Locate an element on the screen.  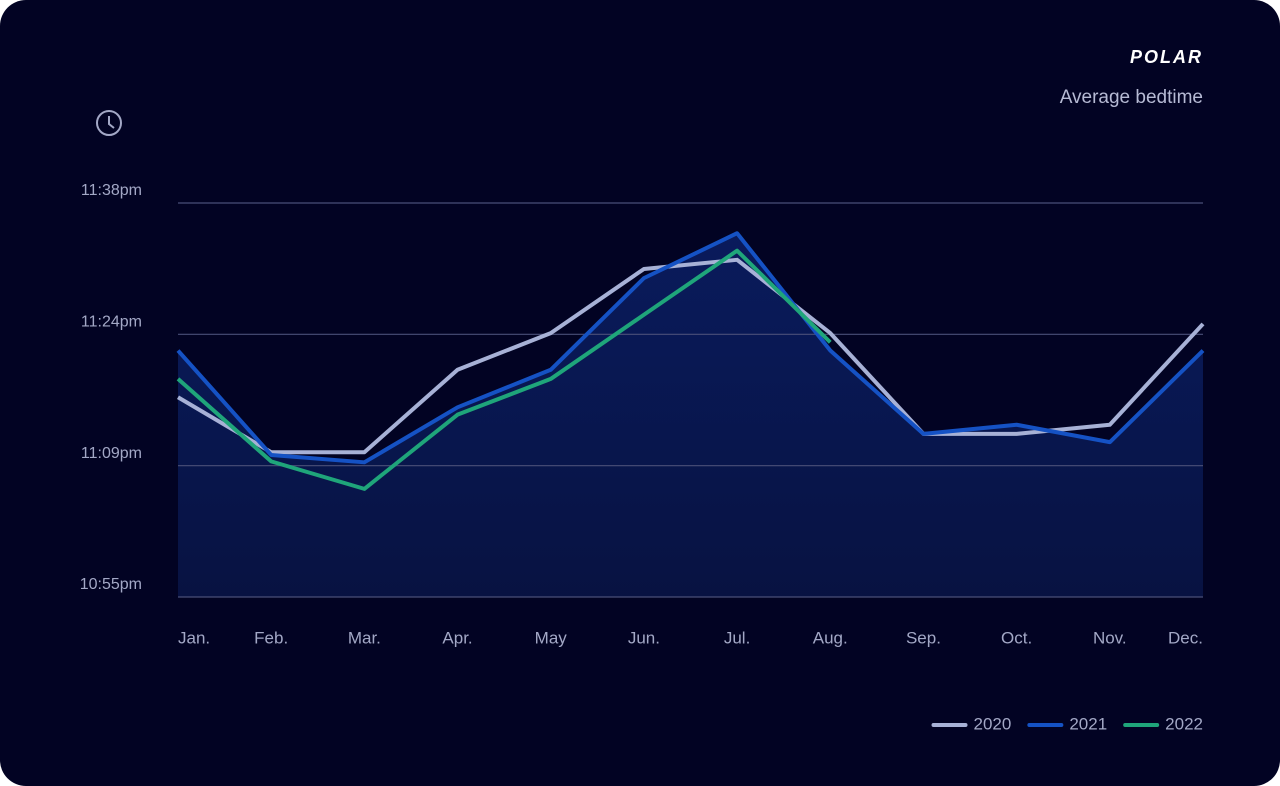
legend-label: 2022 is located at coordinates (1184, 723).